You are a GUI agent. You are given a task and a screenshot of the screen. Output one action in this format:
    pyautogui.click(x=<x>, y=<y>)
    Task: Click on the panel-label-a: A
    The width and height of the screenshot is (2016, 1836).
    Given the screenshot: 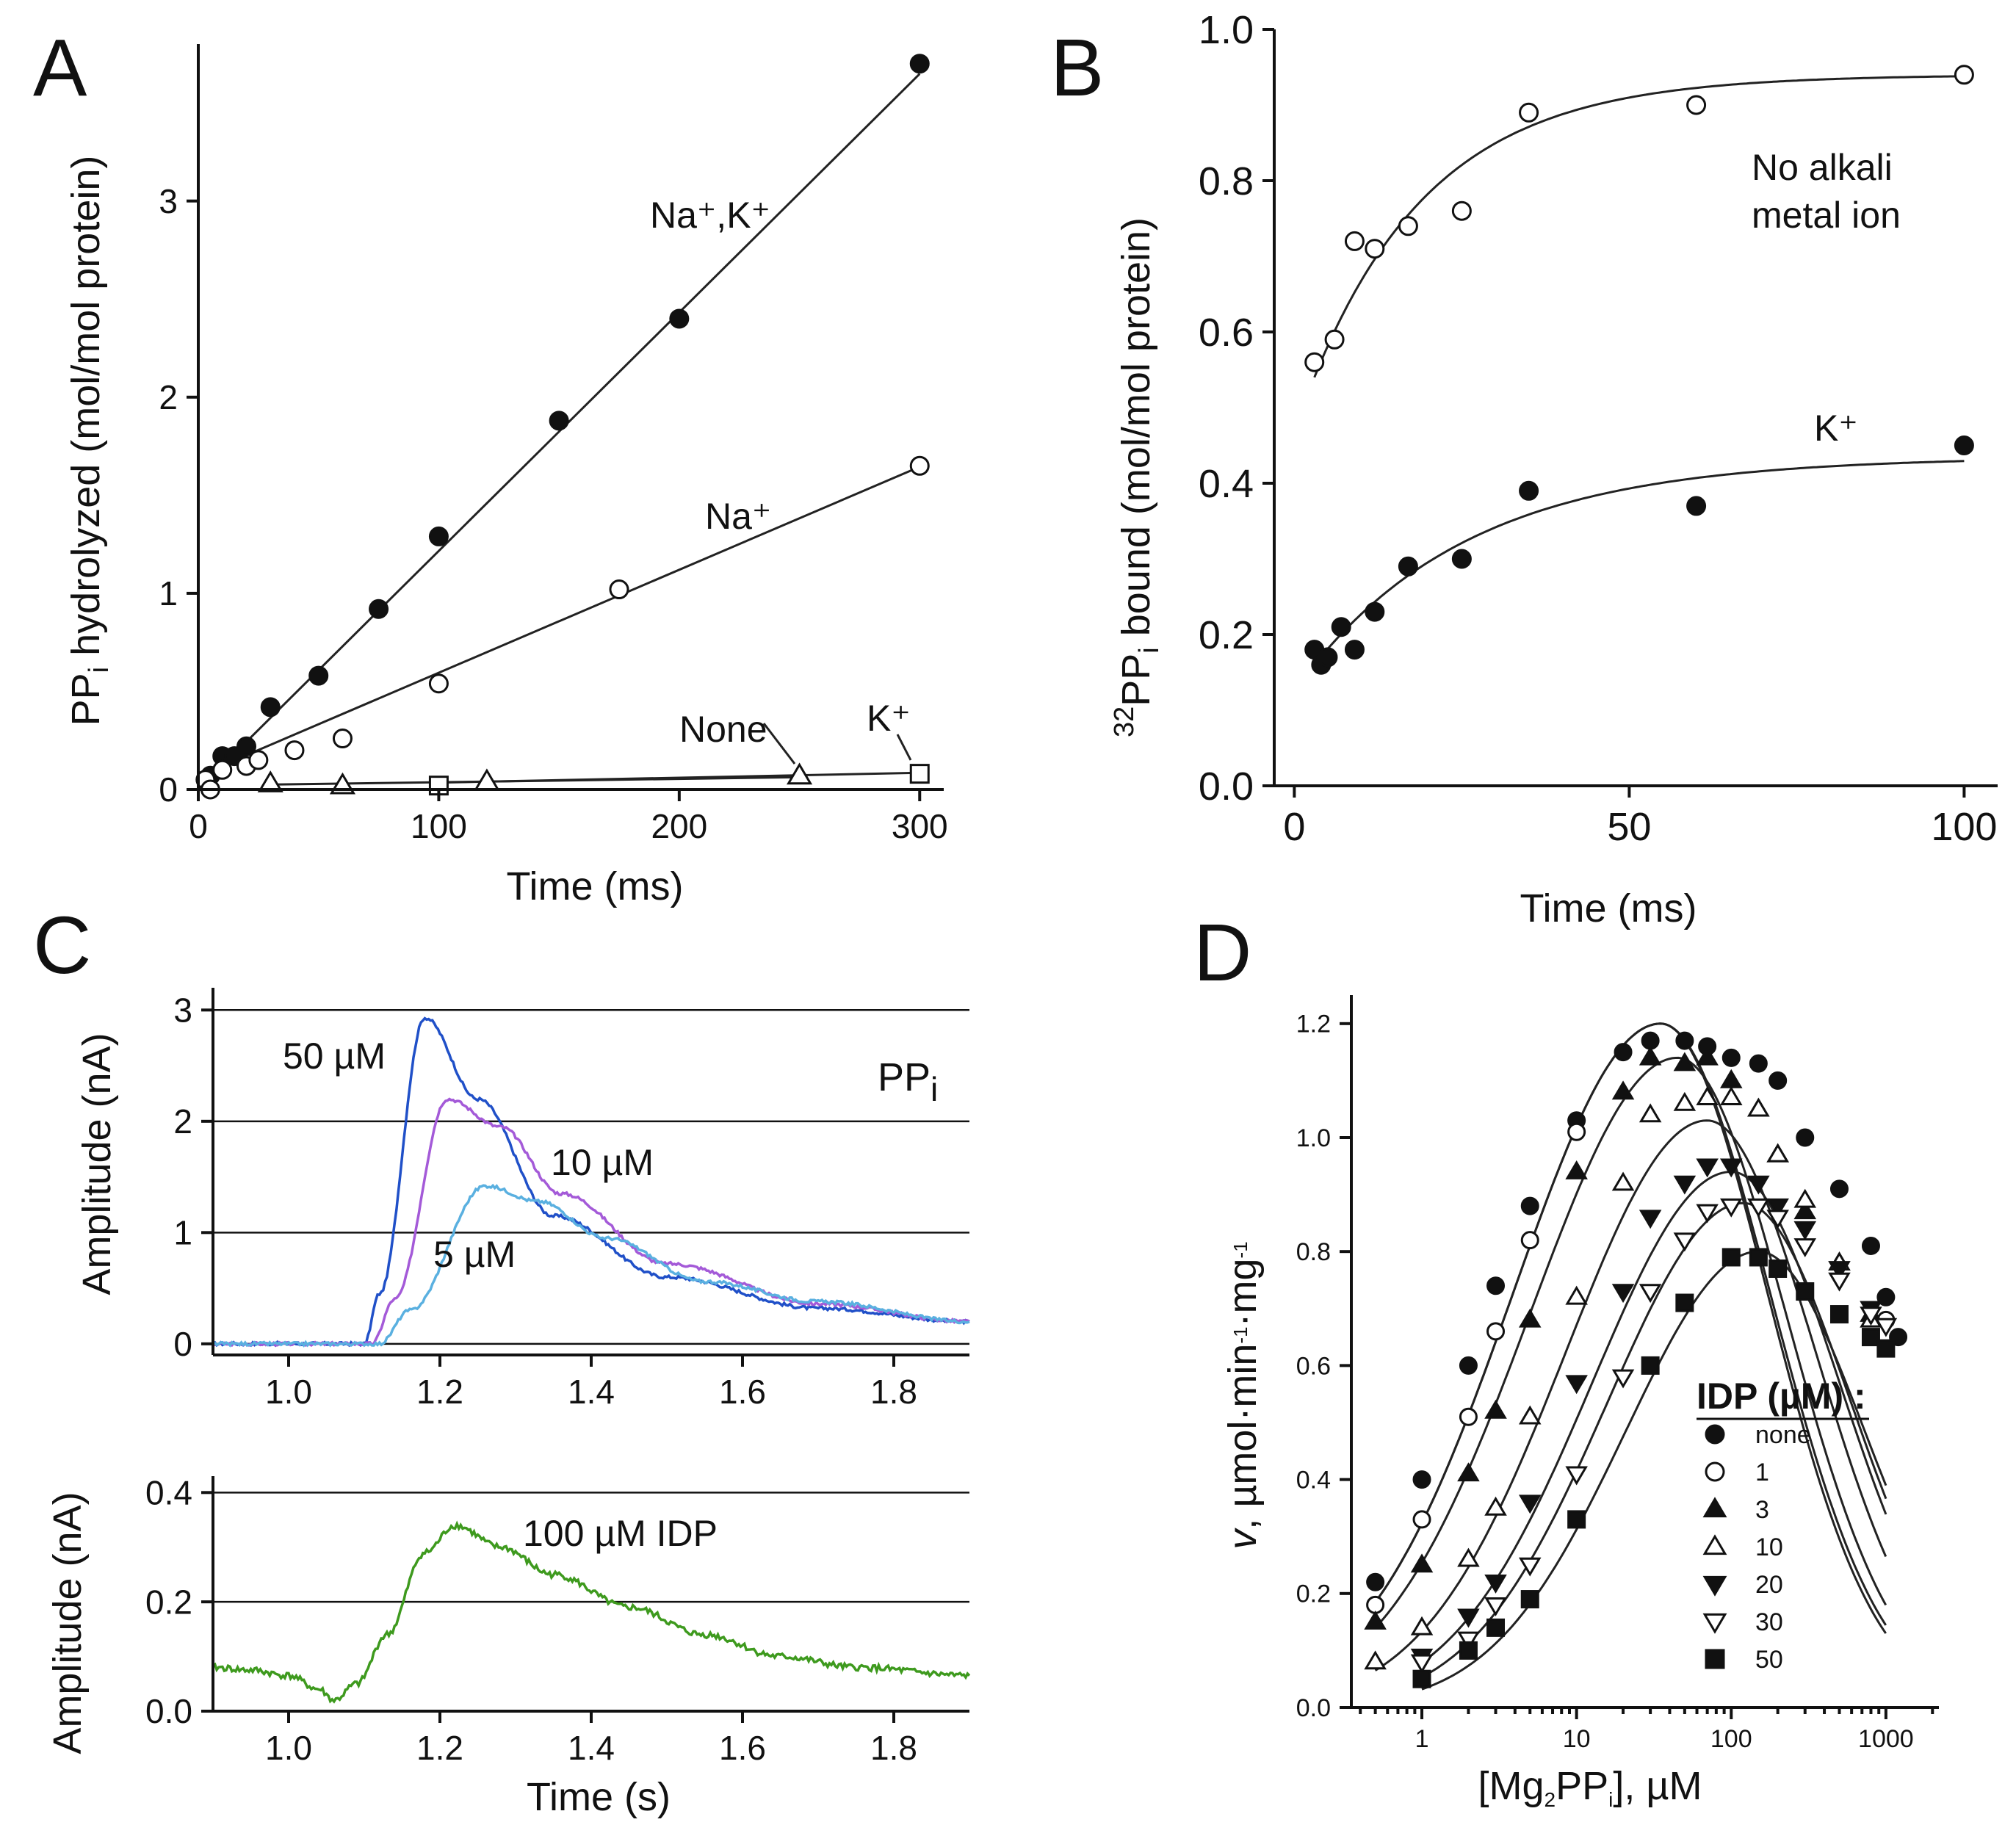 What is the action you would take?
    pyautogui.click(x=60, y=68)
    